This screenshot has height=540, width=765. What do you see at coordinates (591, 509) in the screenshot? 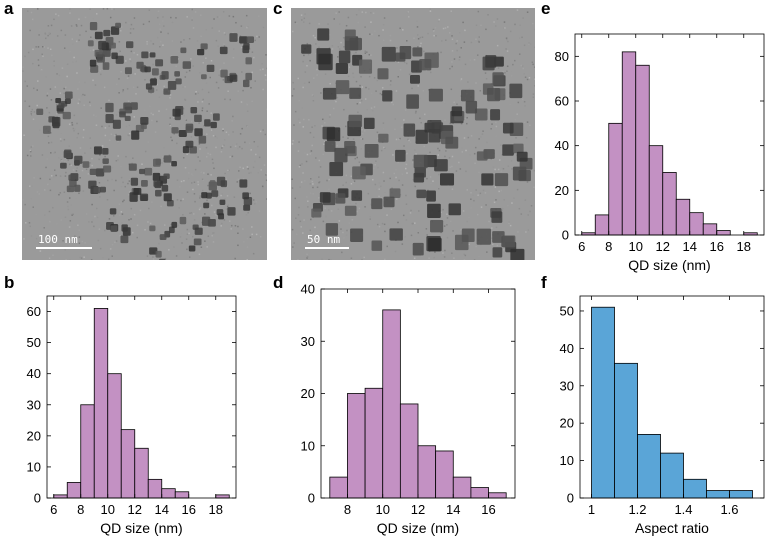
I see `x-tick-label: 1` at bounding box center [591, 509].